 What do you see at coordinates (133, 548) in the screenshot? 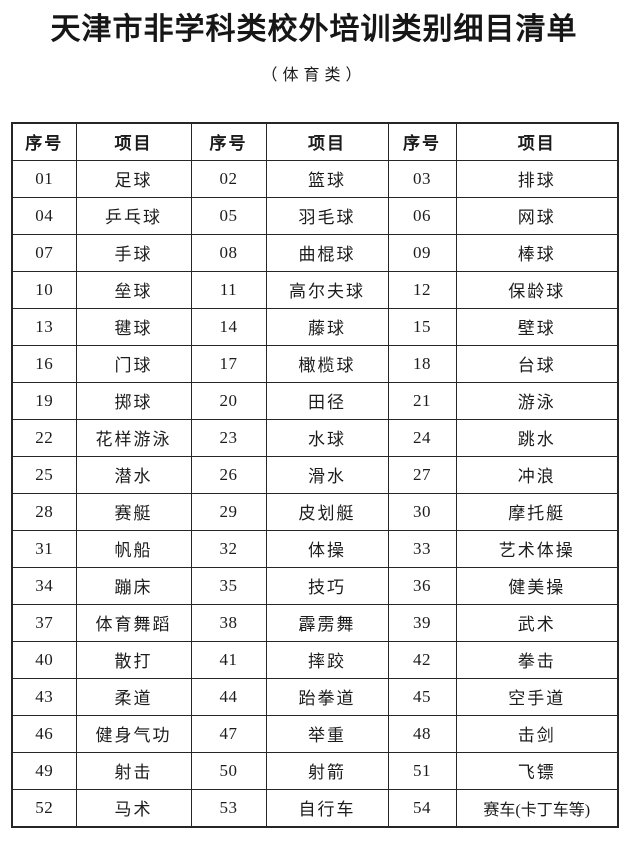
I see `item-name-cell: 帆船` at bounding box center [133, 548].